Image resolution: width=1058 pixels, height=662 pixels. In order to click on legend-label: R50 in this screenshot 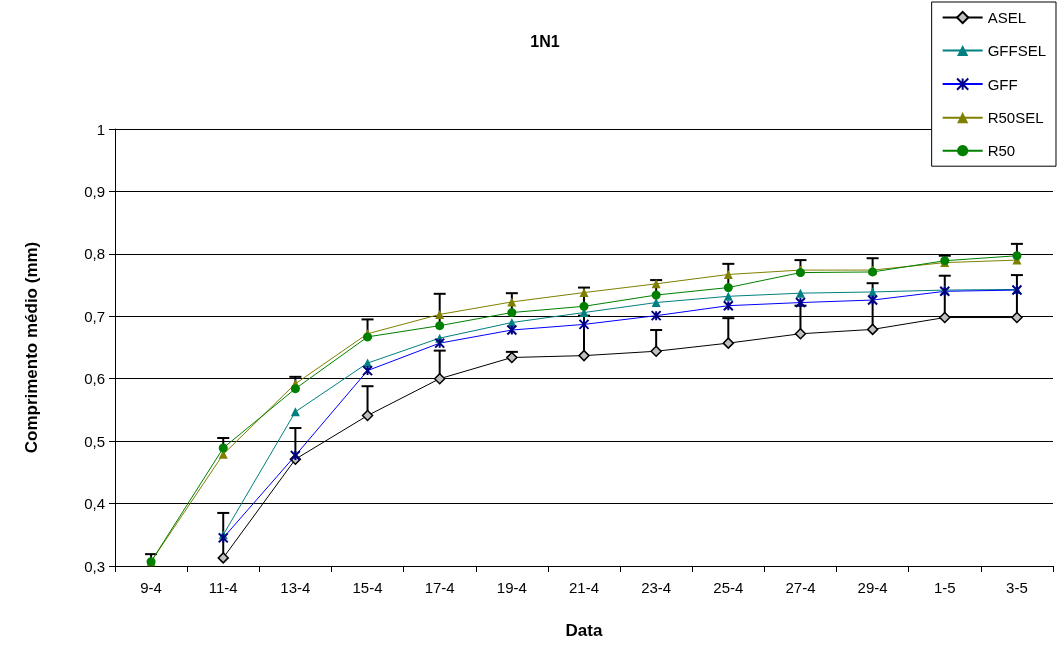, I will do `click(1001, 151)`.